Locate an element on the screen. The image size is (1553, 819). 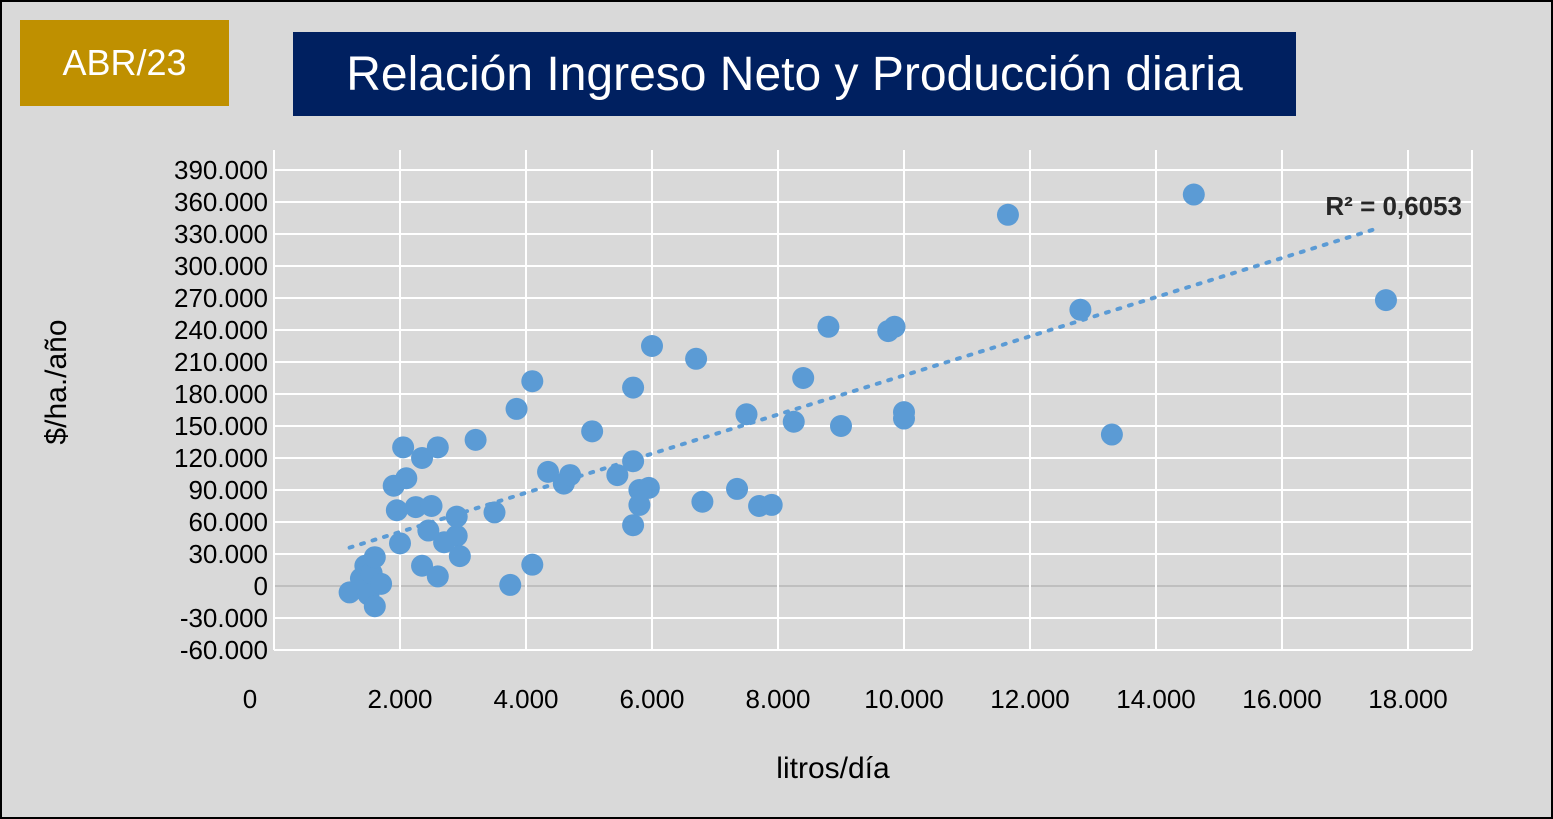
y-tick-label: 120.000 is located at coordinates (221, 458).